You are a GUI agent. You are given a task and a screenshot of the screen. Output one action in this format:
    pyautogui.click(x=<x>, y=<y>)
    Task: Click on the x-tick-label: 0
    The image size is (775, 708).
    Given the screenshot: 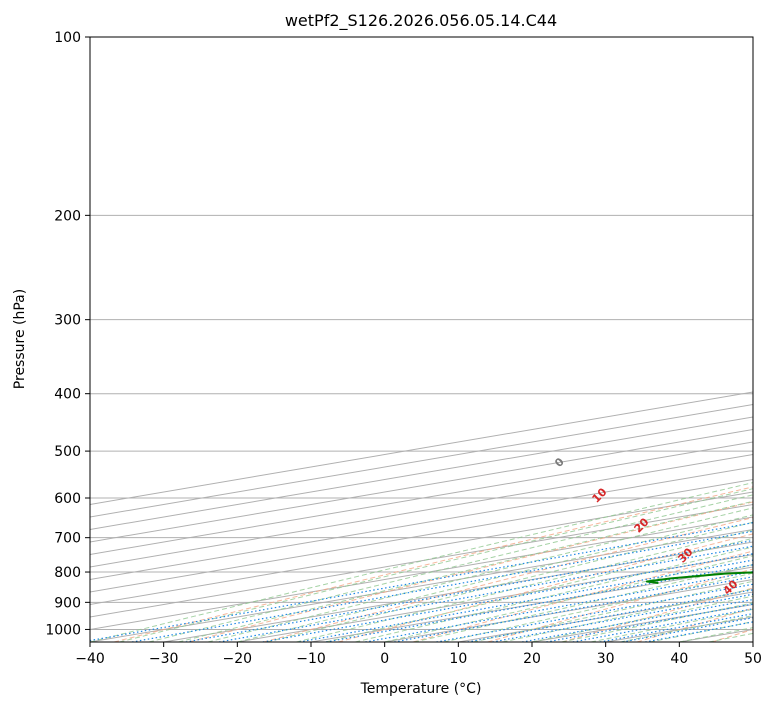 What is the action you would take?
    pyautogui.click(x=384, y=659)
    